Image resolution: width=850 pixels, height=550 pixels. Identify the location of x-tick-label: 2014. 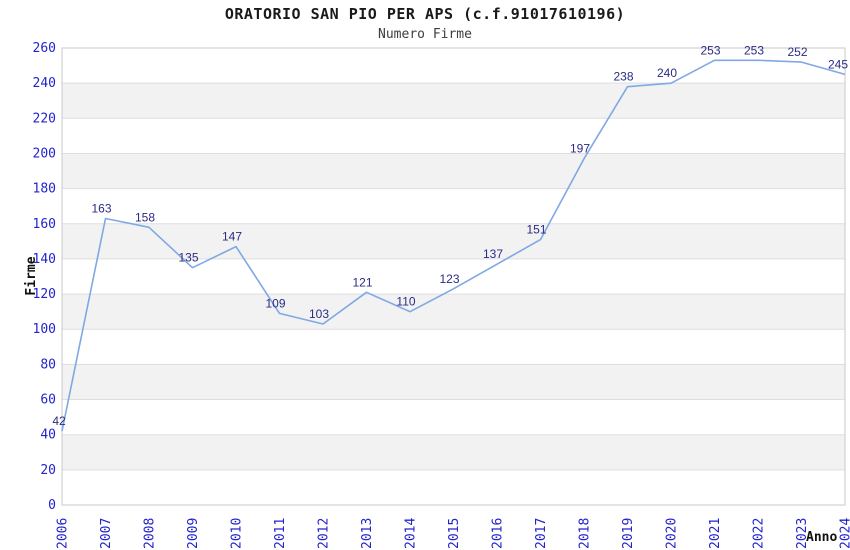
(411, 533).